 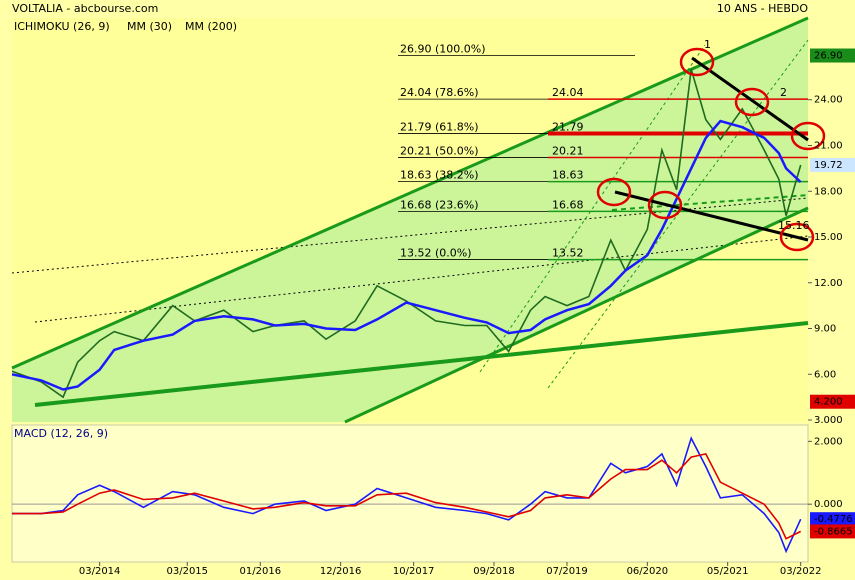 I want to click on x-tick-label: 10/2017, so click(x=414, y=571).